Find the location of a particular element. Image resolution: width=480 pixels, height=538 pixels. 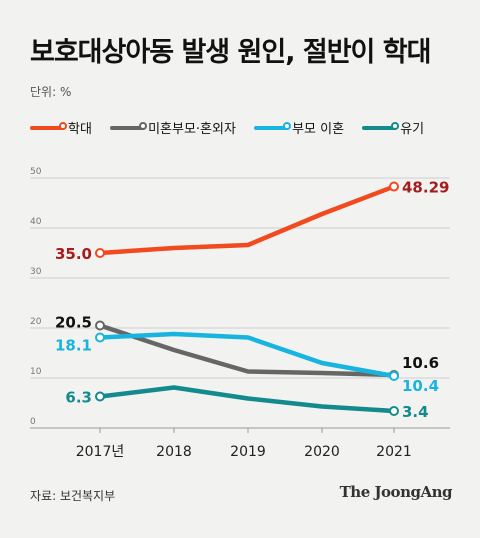

legend-item-abandonment: 유기 is located at coordinates (393, 127).